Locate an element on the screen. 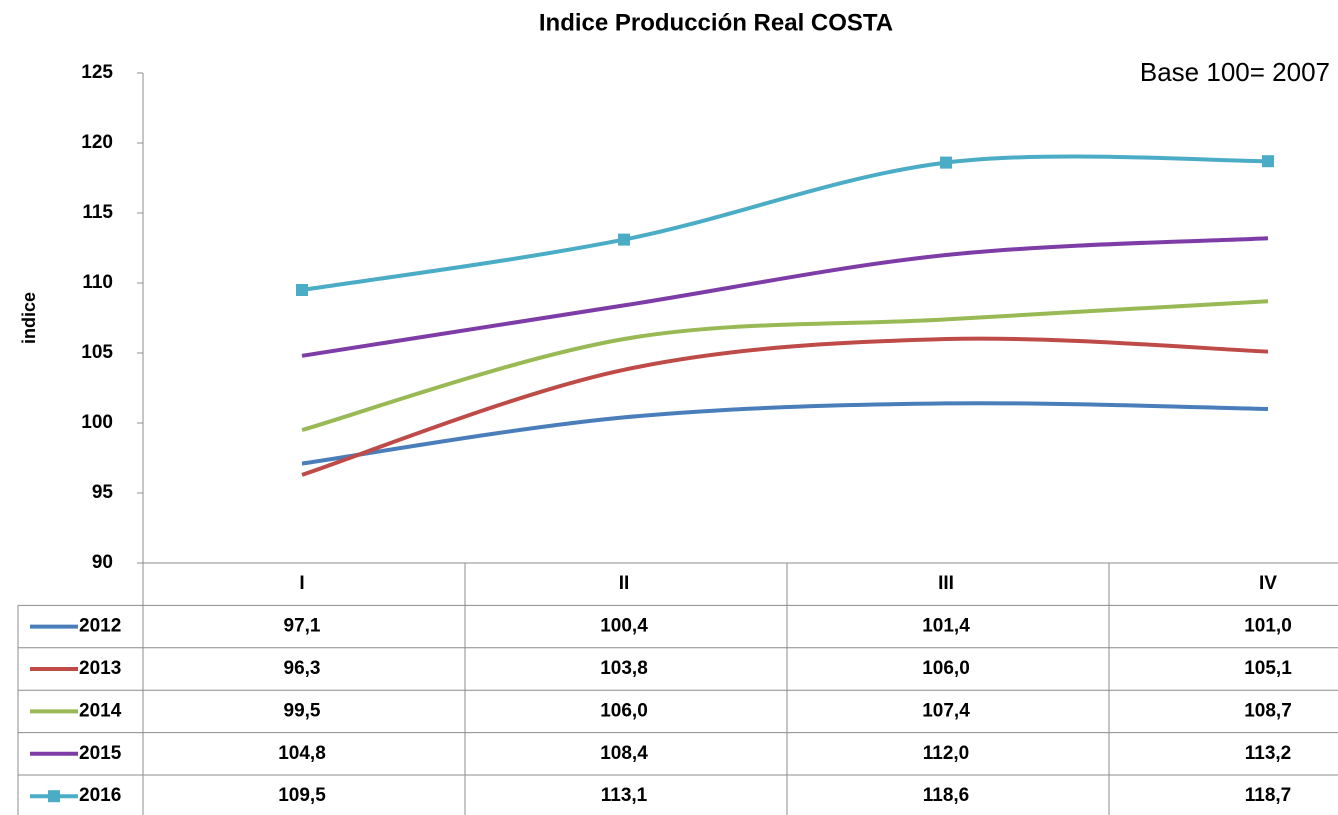 The height and width of the screenshot is (815, 1338). data-label: 113,1 is located at coordinates (624, 795).